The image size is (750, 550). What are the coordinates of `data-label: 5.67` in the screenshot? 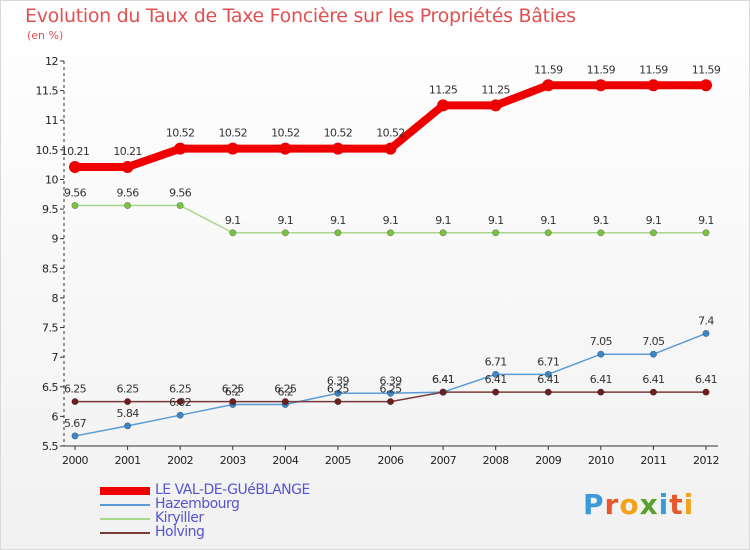 It's located at (75, 423).